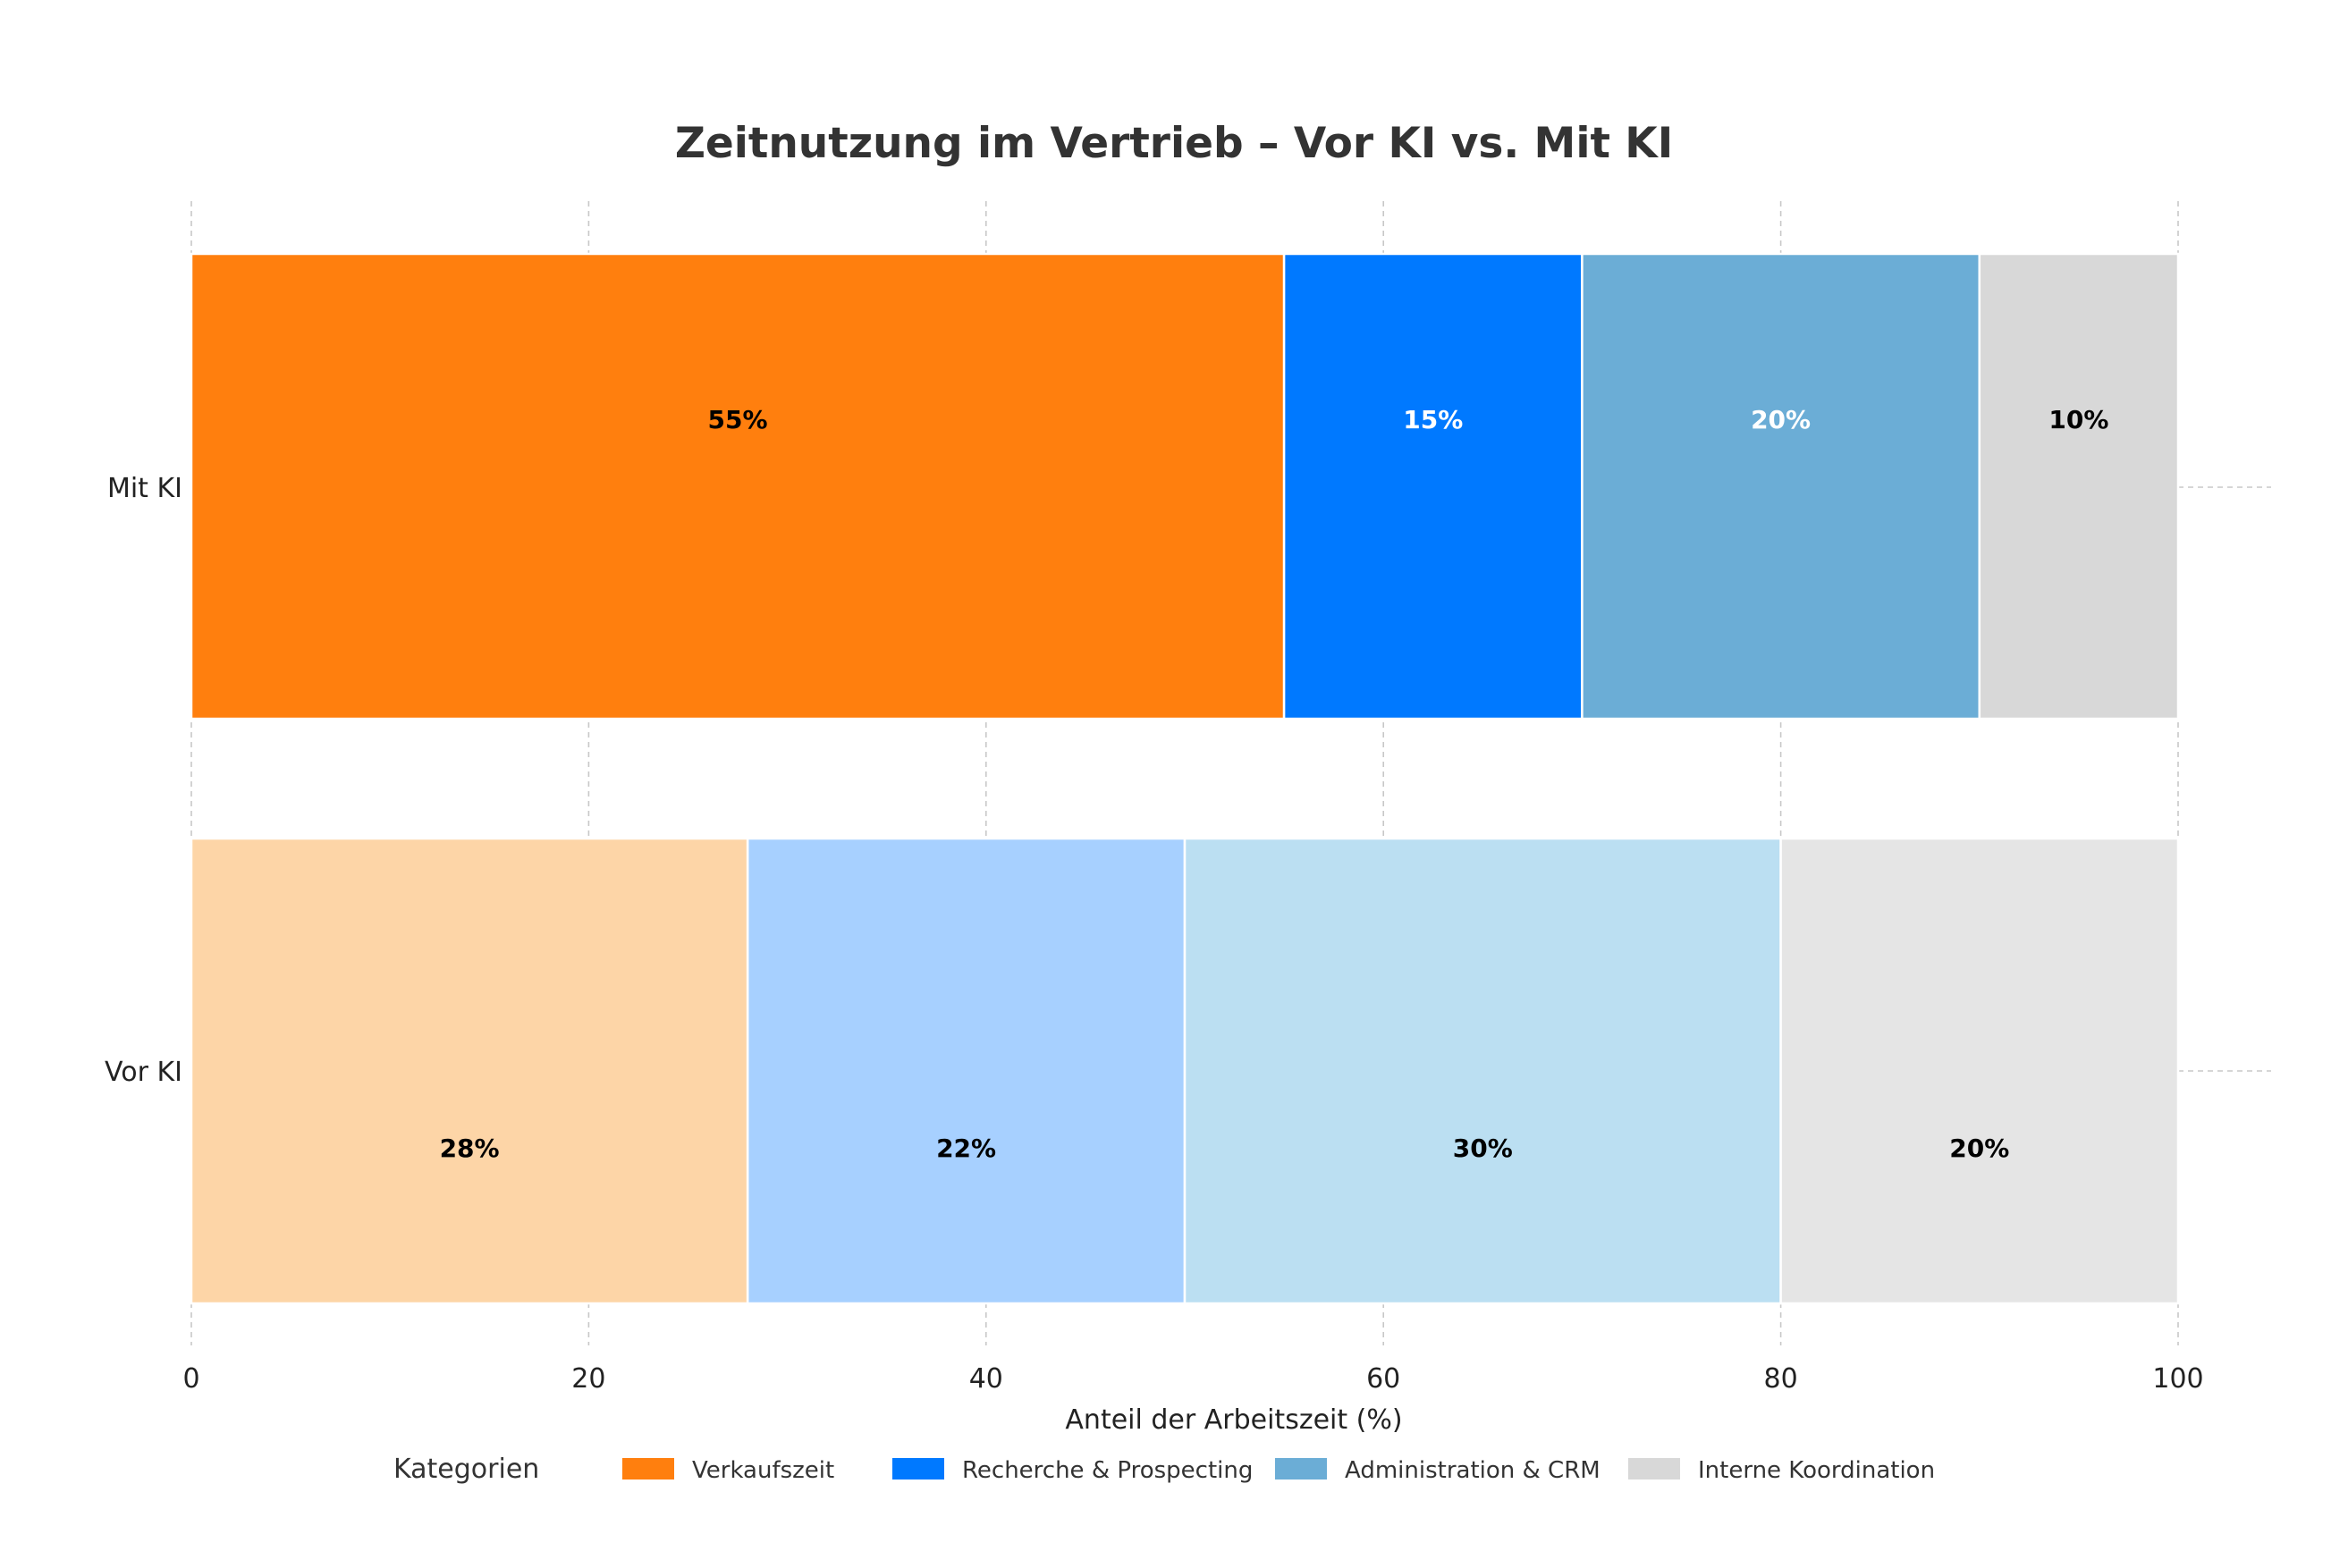 This screenshot has height=1568, width=2348. Describe the element at coordinates (143, 1072) in the screenshot. I see `y-tick-label: Vor KI` at that location.